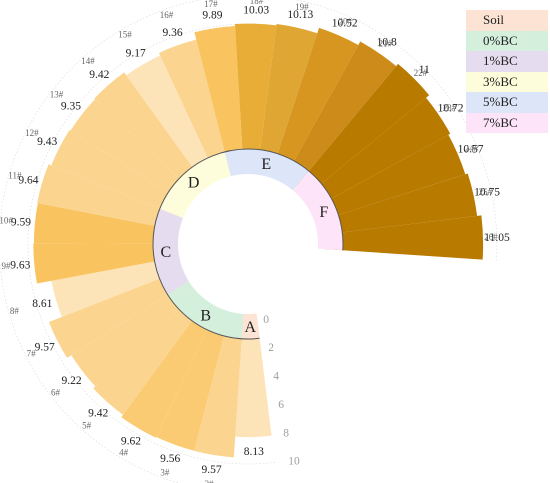 This screenshot has height=483, width=550. What do you see at coordinates (114, 287) in the screenshot?
I see `bar-8#` at bounding box center [114, 287].